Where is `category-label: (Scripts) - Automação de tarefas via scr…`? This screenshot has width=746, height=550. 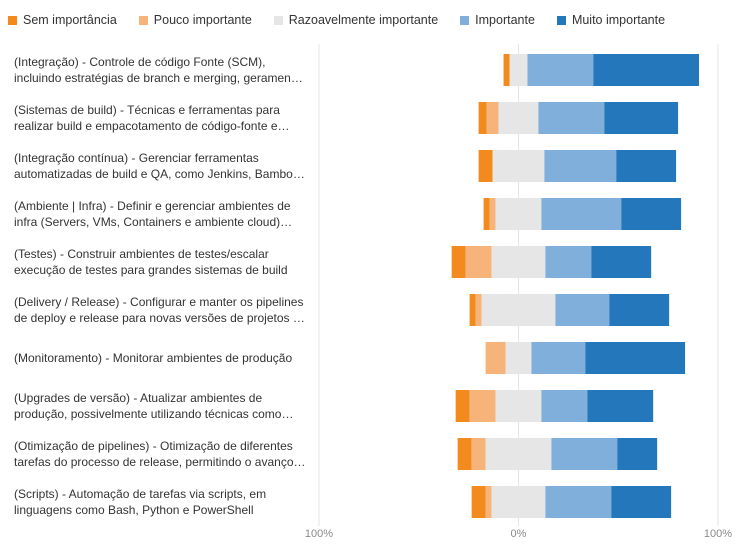
category-label: (Scripts) - Automação de tarefas via scr… is located at coordinates (140, 502).